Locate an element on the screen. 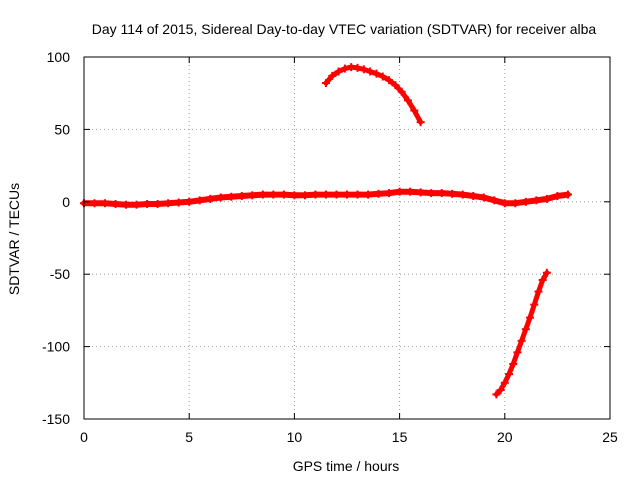  x-tick-label: 20 is located at coordinates (505, 437).